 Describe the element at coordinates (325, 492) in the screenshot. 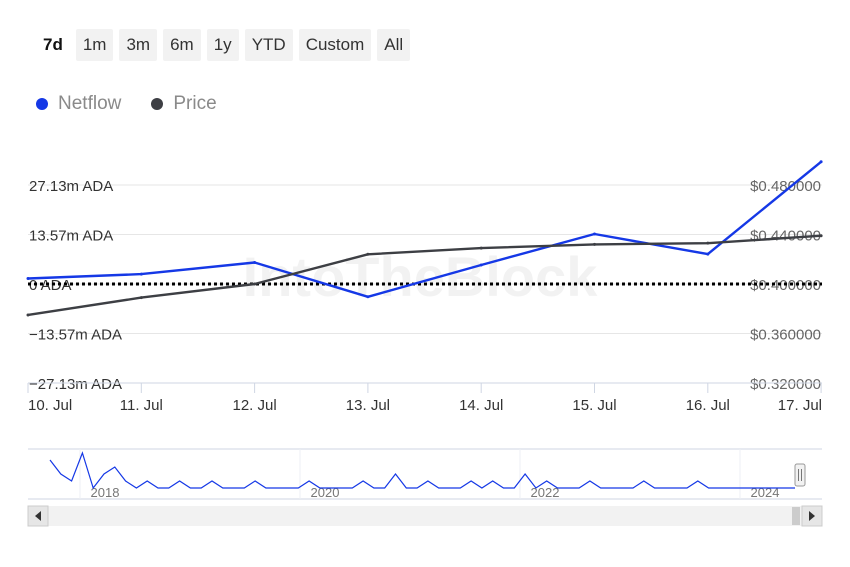

I see `navigator-year-label: 2020` at that location.